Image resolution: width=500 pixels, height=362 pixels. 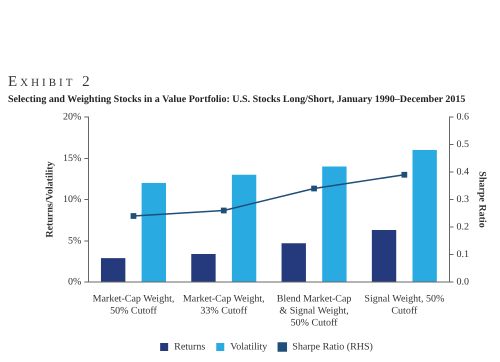 What do you see at coordinates (462, 227) in the screenshot?
I see `y2-tick-label: 0.2` at bounding box center [462, 227].